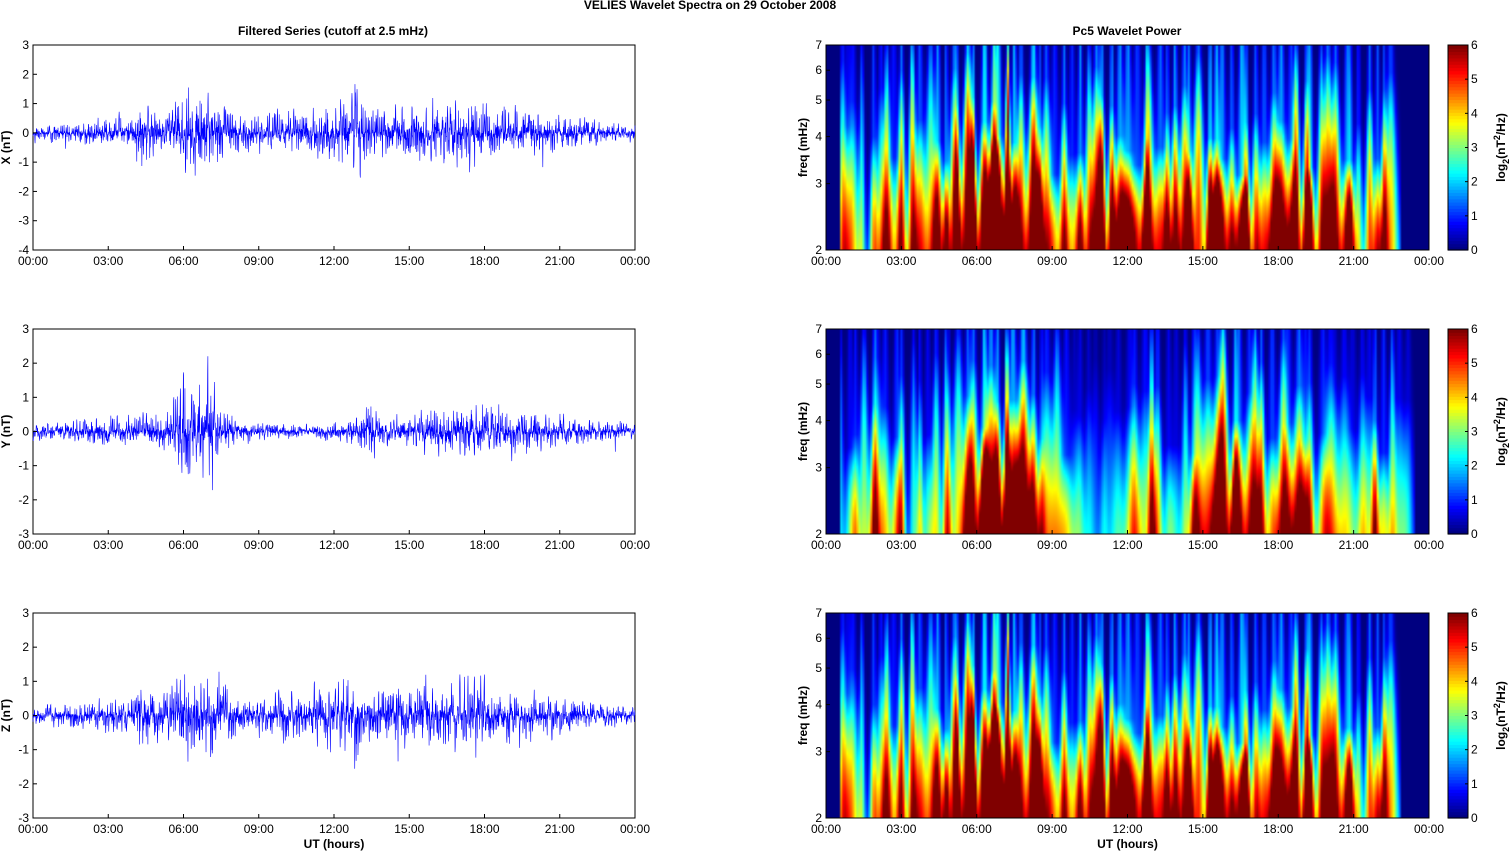 This screenshot has height=851, width=1511. I want to click on spectrogram-xlabel: UT (hours), so click(1127, 844).